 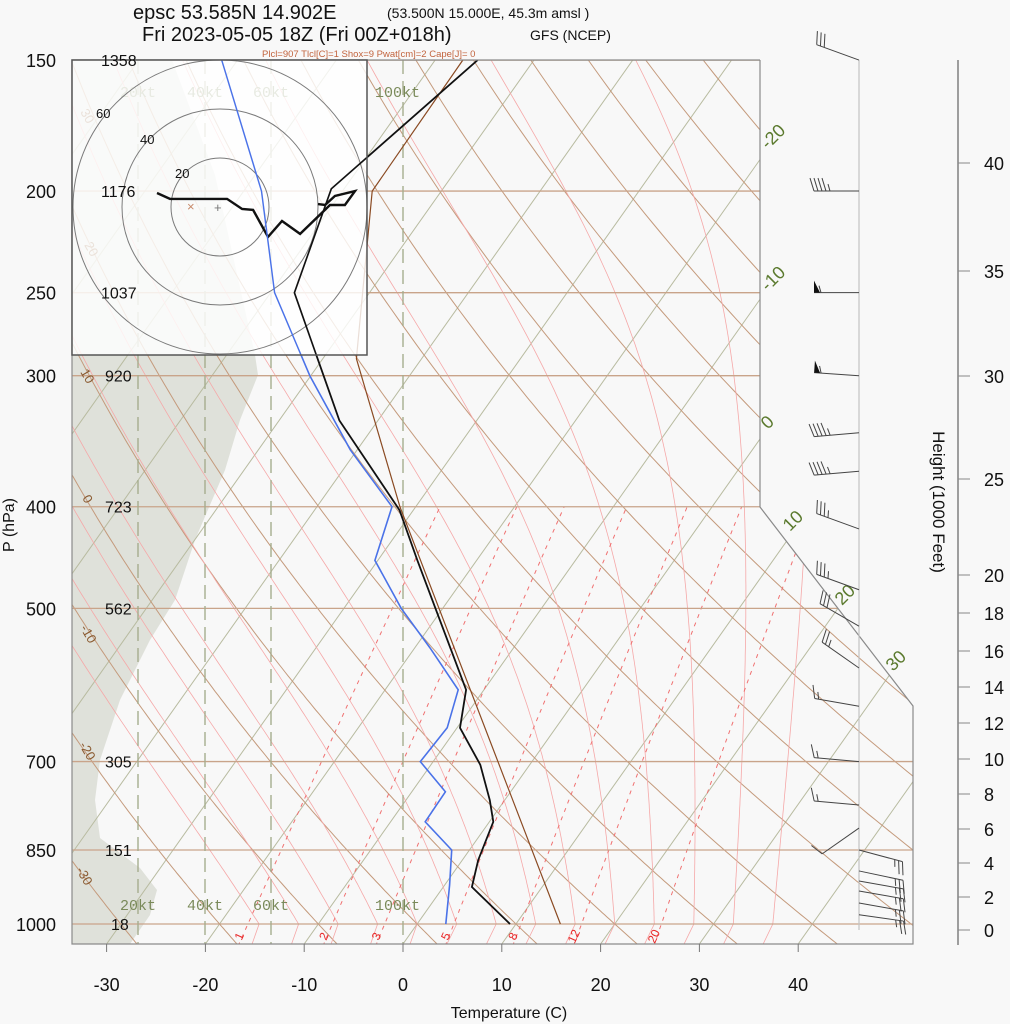 I want to click on dewpoint-profile-overlay, so click(x=261, y=207).